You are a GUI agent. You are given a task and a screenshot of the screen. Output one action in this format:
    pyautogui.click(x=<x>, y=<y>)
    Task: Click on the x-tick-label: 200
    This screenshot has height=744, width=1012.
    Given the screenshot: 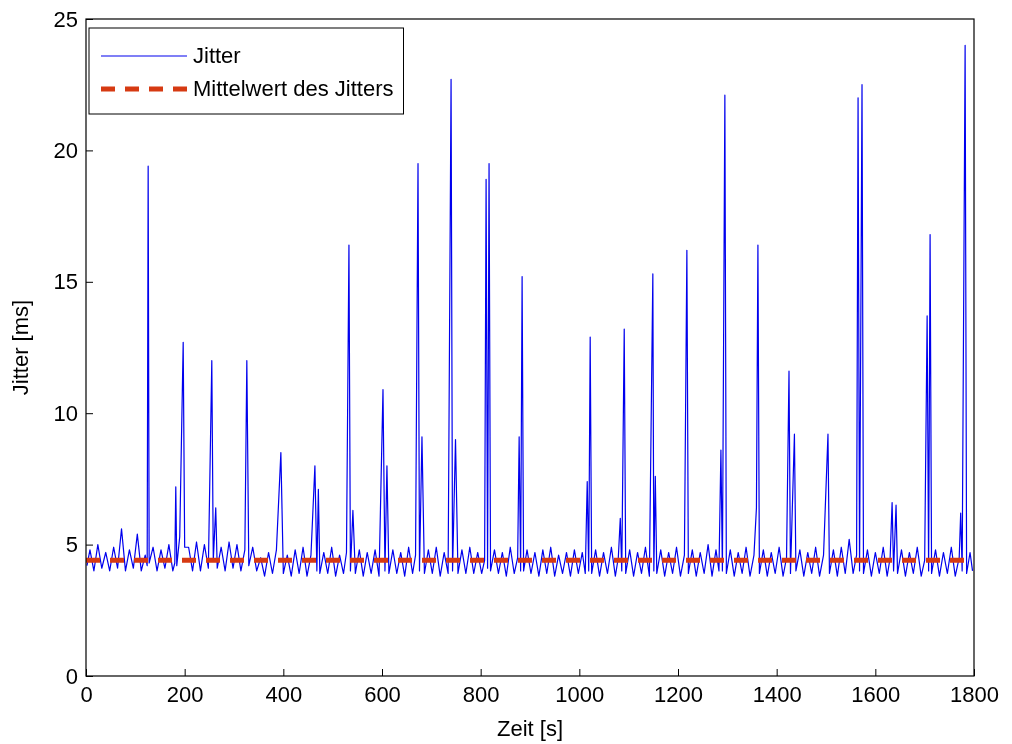 What is the action you would take?
    pyautogui.click(x=185, y=694)
    